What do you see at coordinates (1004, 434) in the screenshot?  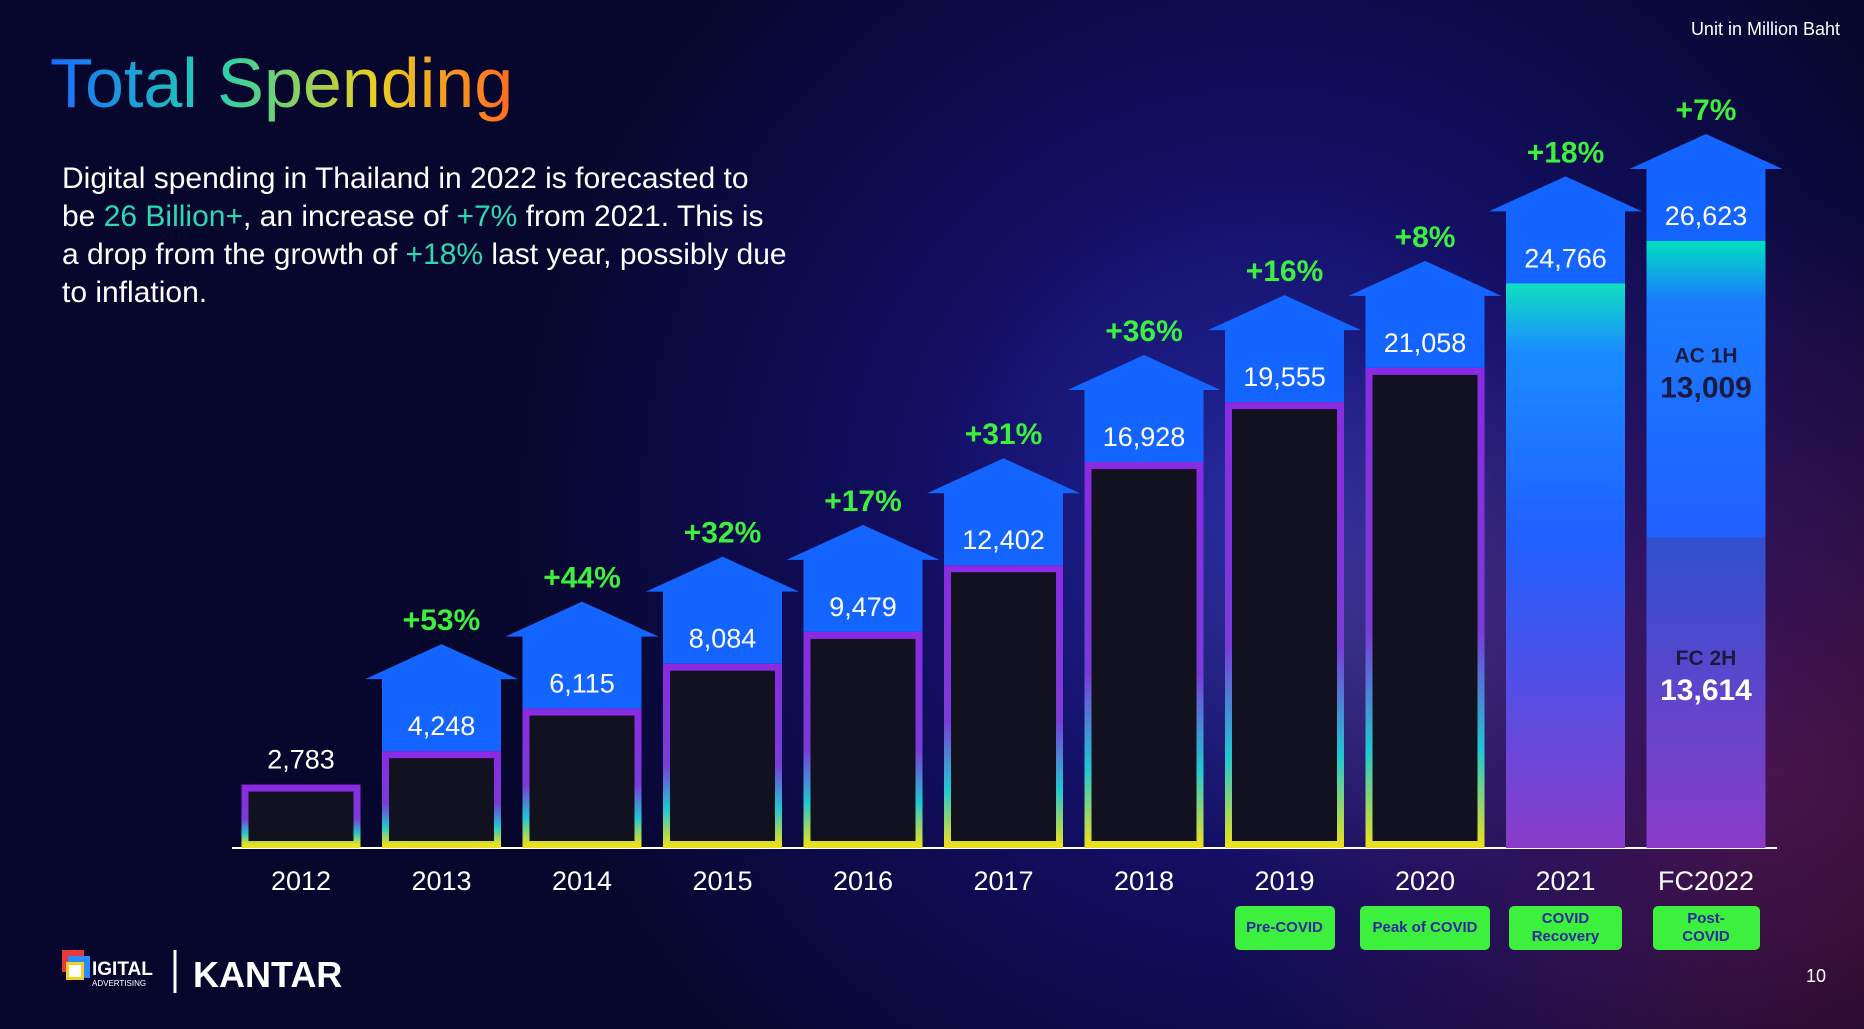 I see `growth-label: +31%` at bounding box center [1004, 434].